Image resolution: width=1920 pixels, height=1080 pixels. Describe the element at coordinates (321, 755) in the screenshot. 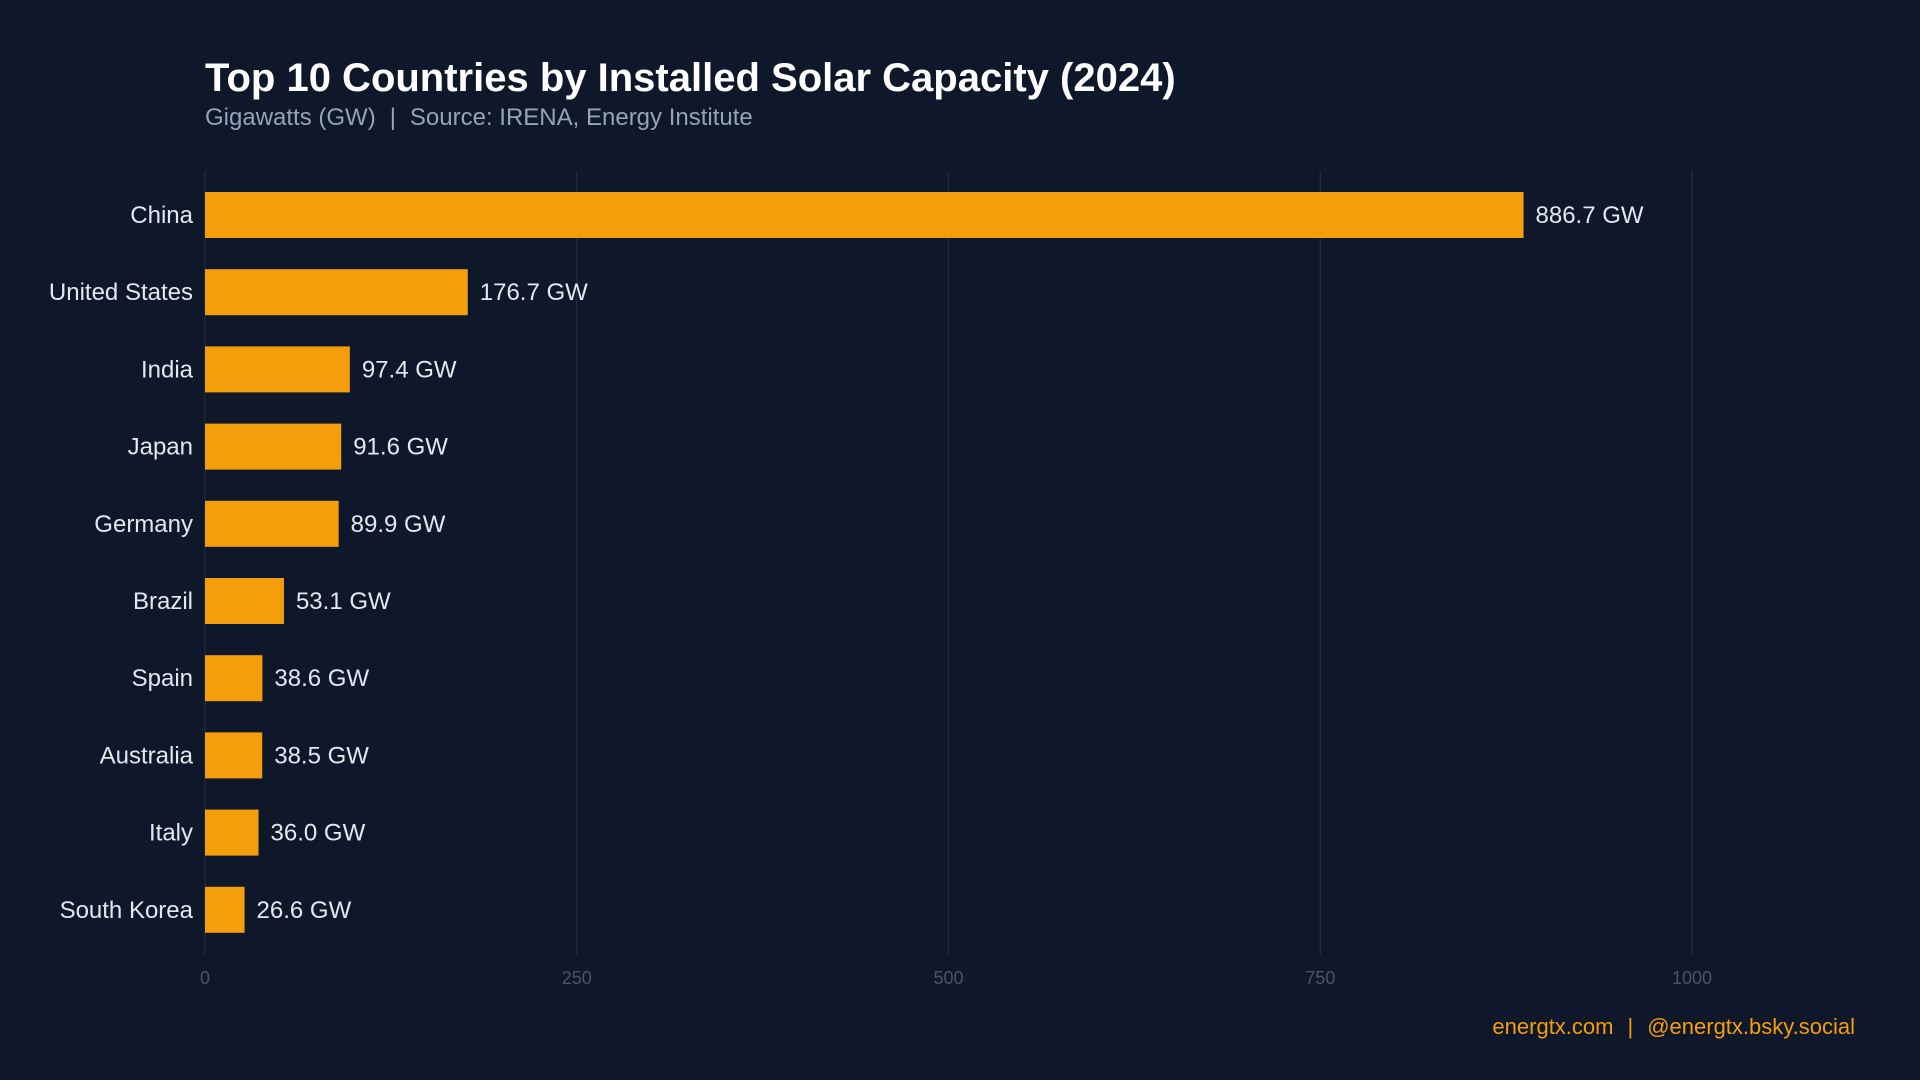

I see `value-label: 38.5 GW` at that location.